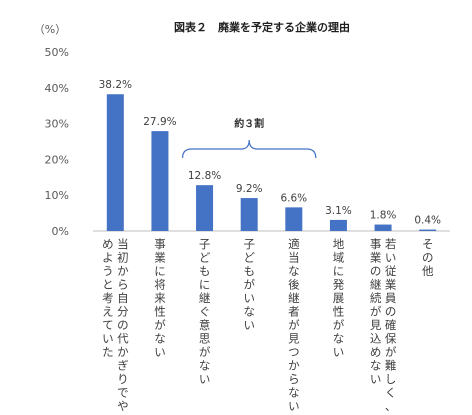  I want to click on category-label: 若い従業員の確保が難しく、, so click(391, 325).